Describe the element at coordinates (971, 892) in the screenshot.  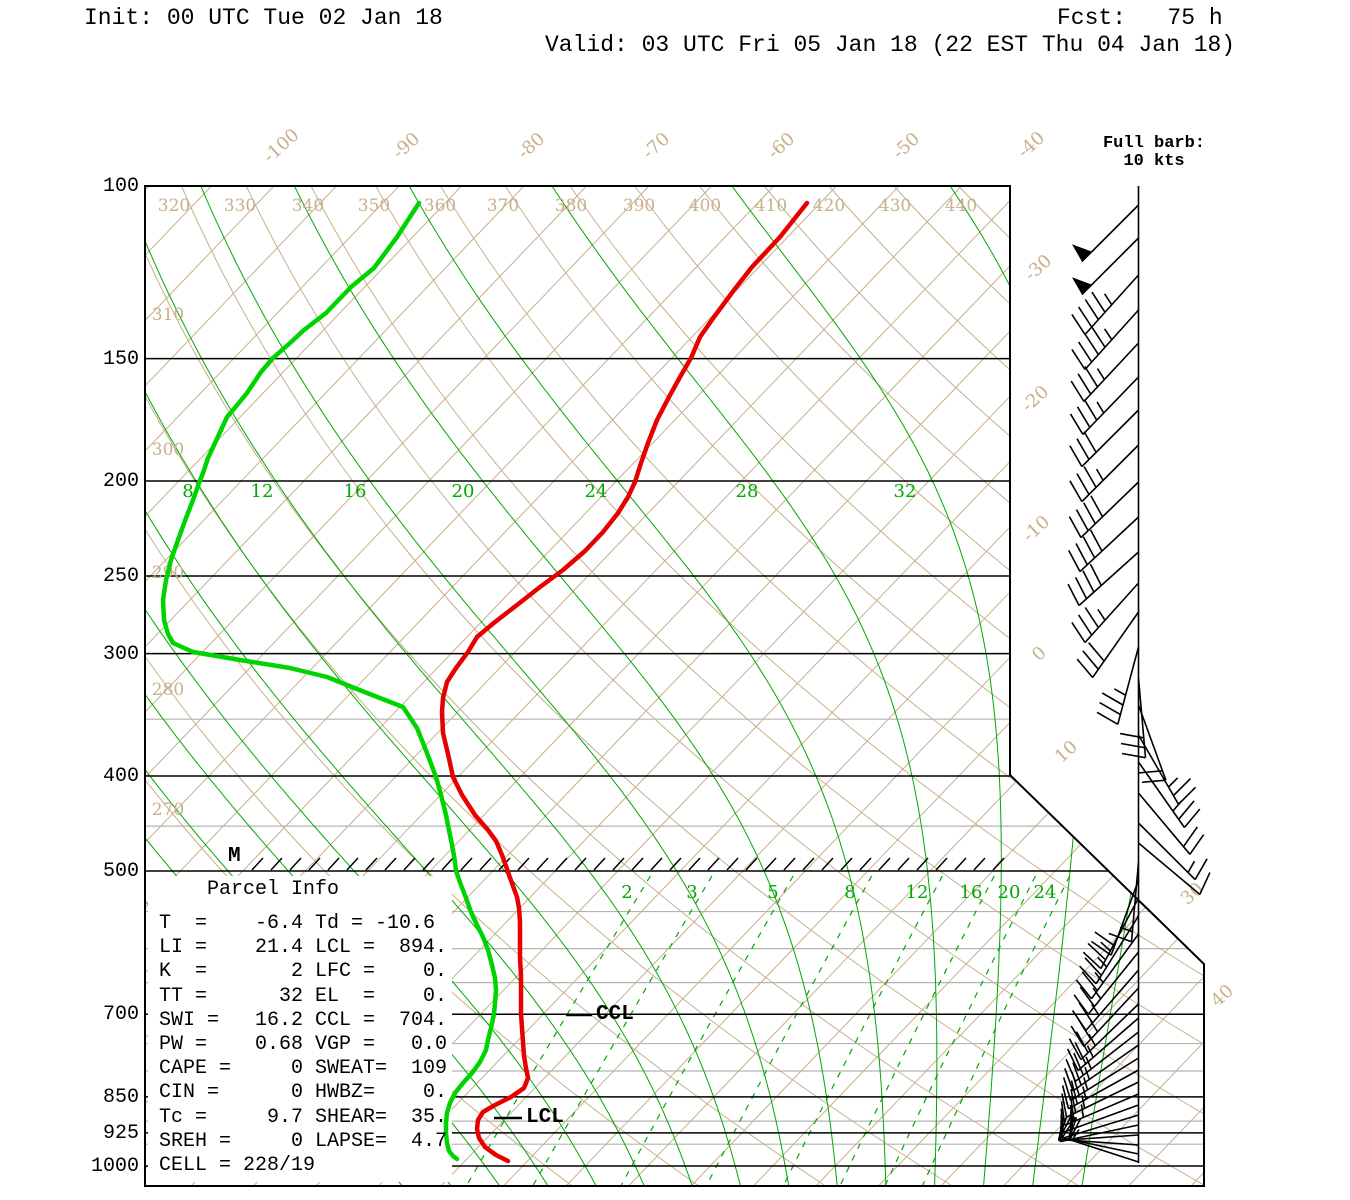
I see `mixing-ratio-label: 16` at that location.